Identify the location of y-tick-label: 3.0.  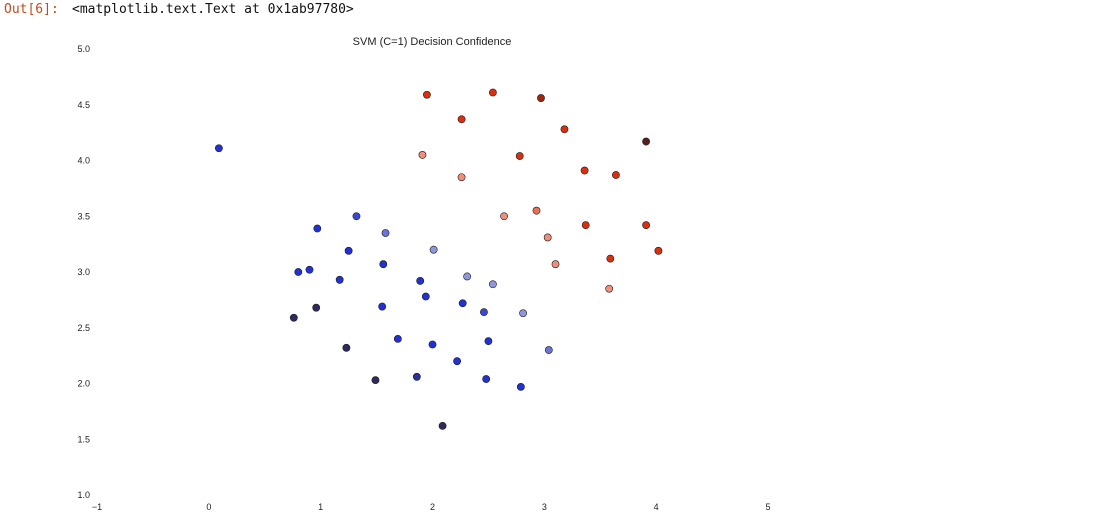
(83, 272).